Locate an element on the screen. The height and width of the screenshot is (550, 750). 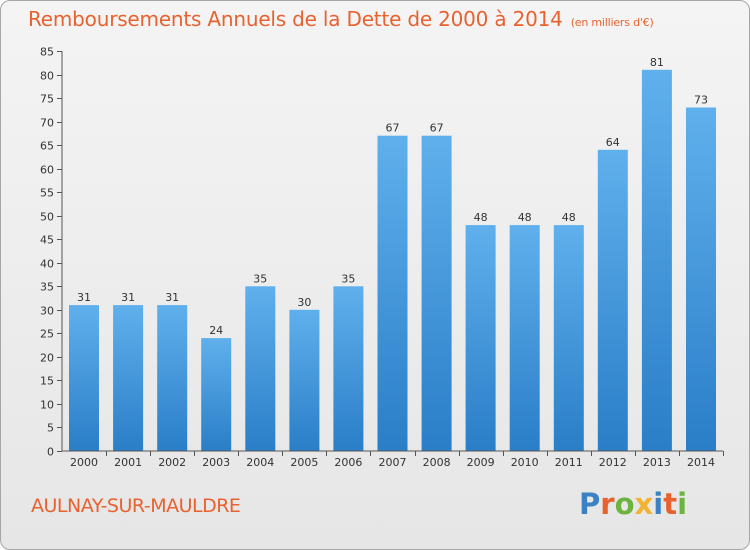
bar-2009 is located at coordinates (480, 338).